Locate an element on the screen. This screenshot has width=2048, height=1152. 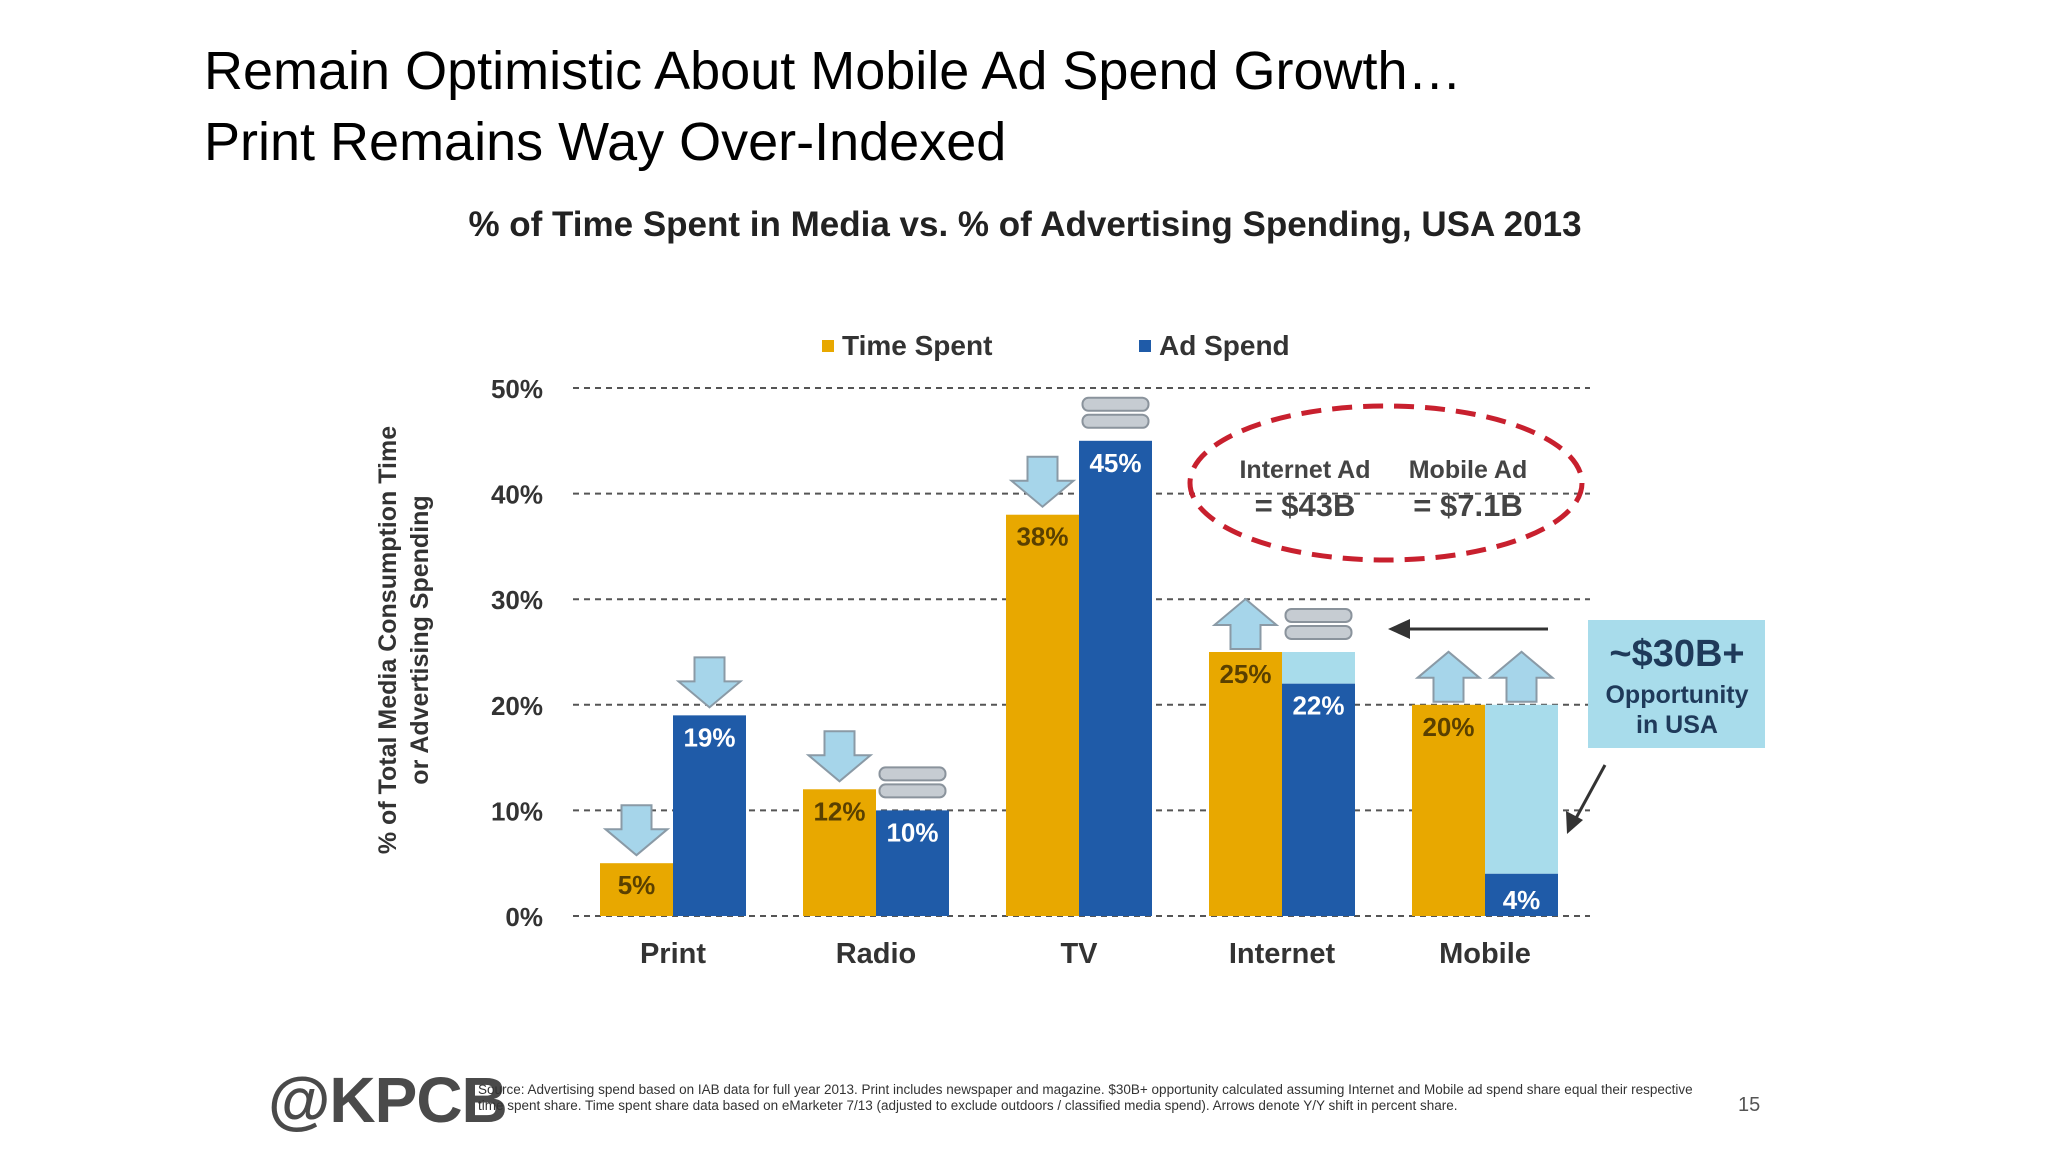
bar-time-spent-radio is located at coordinates (839, 852).